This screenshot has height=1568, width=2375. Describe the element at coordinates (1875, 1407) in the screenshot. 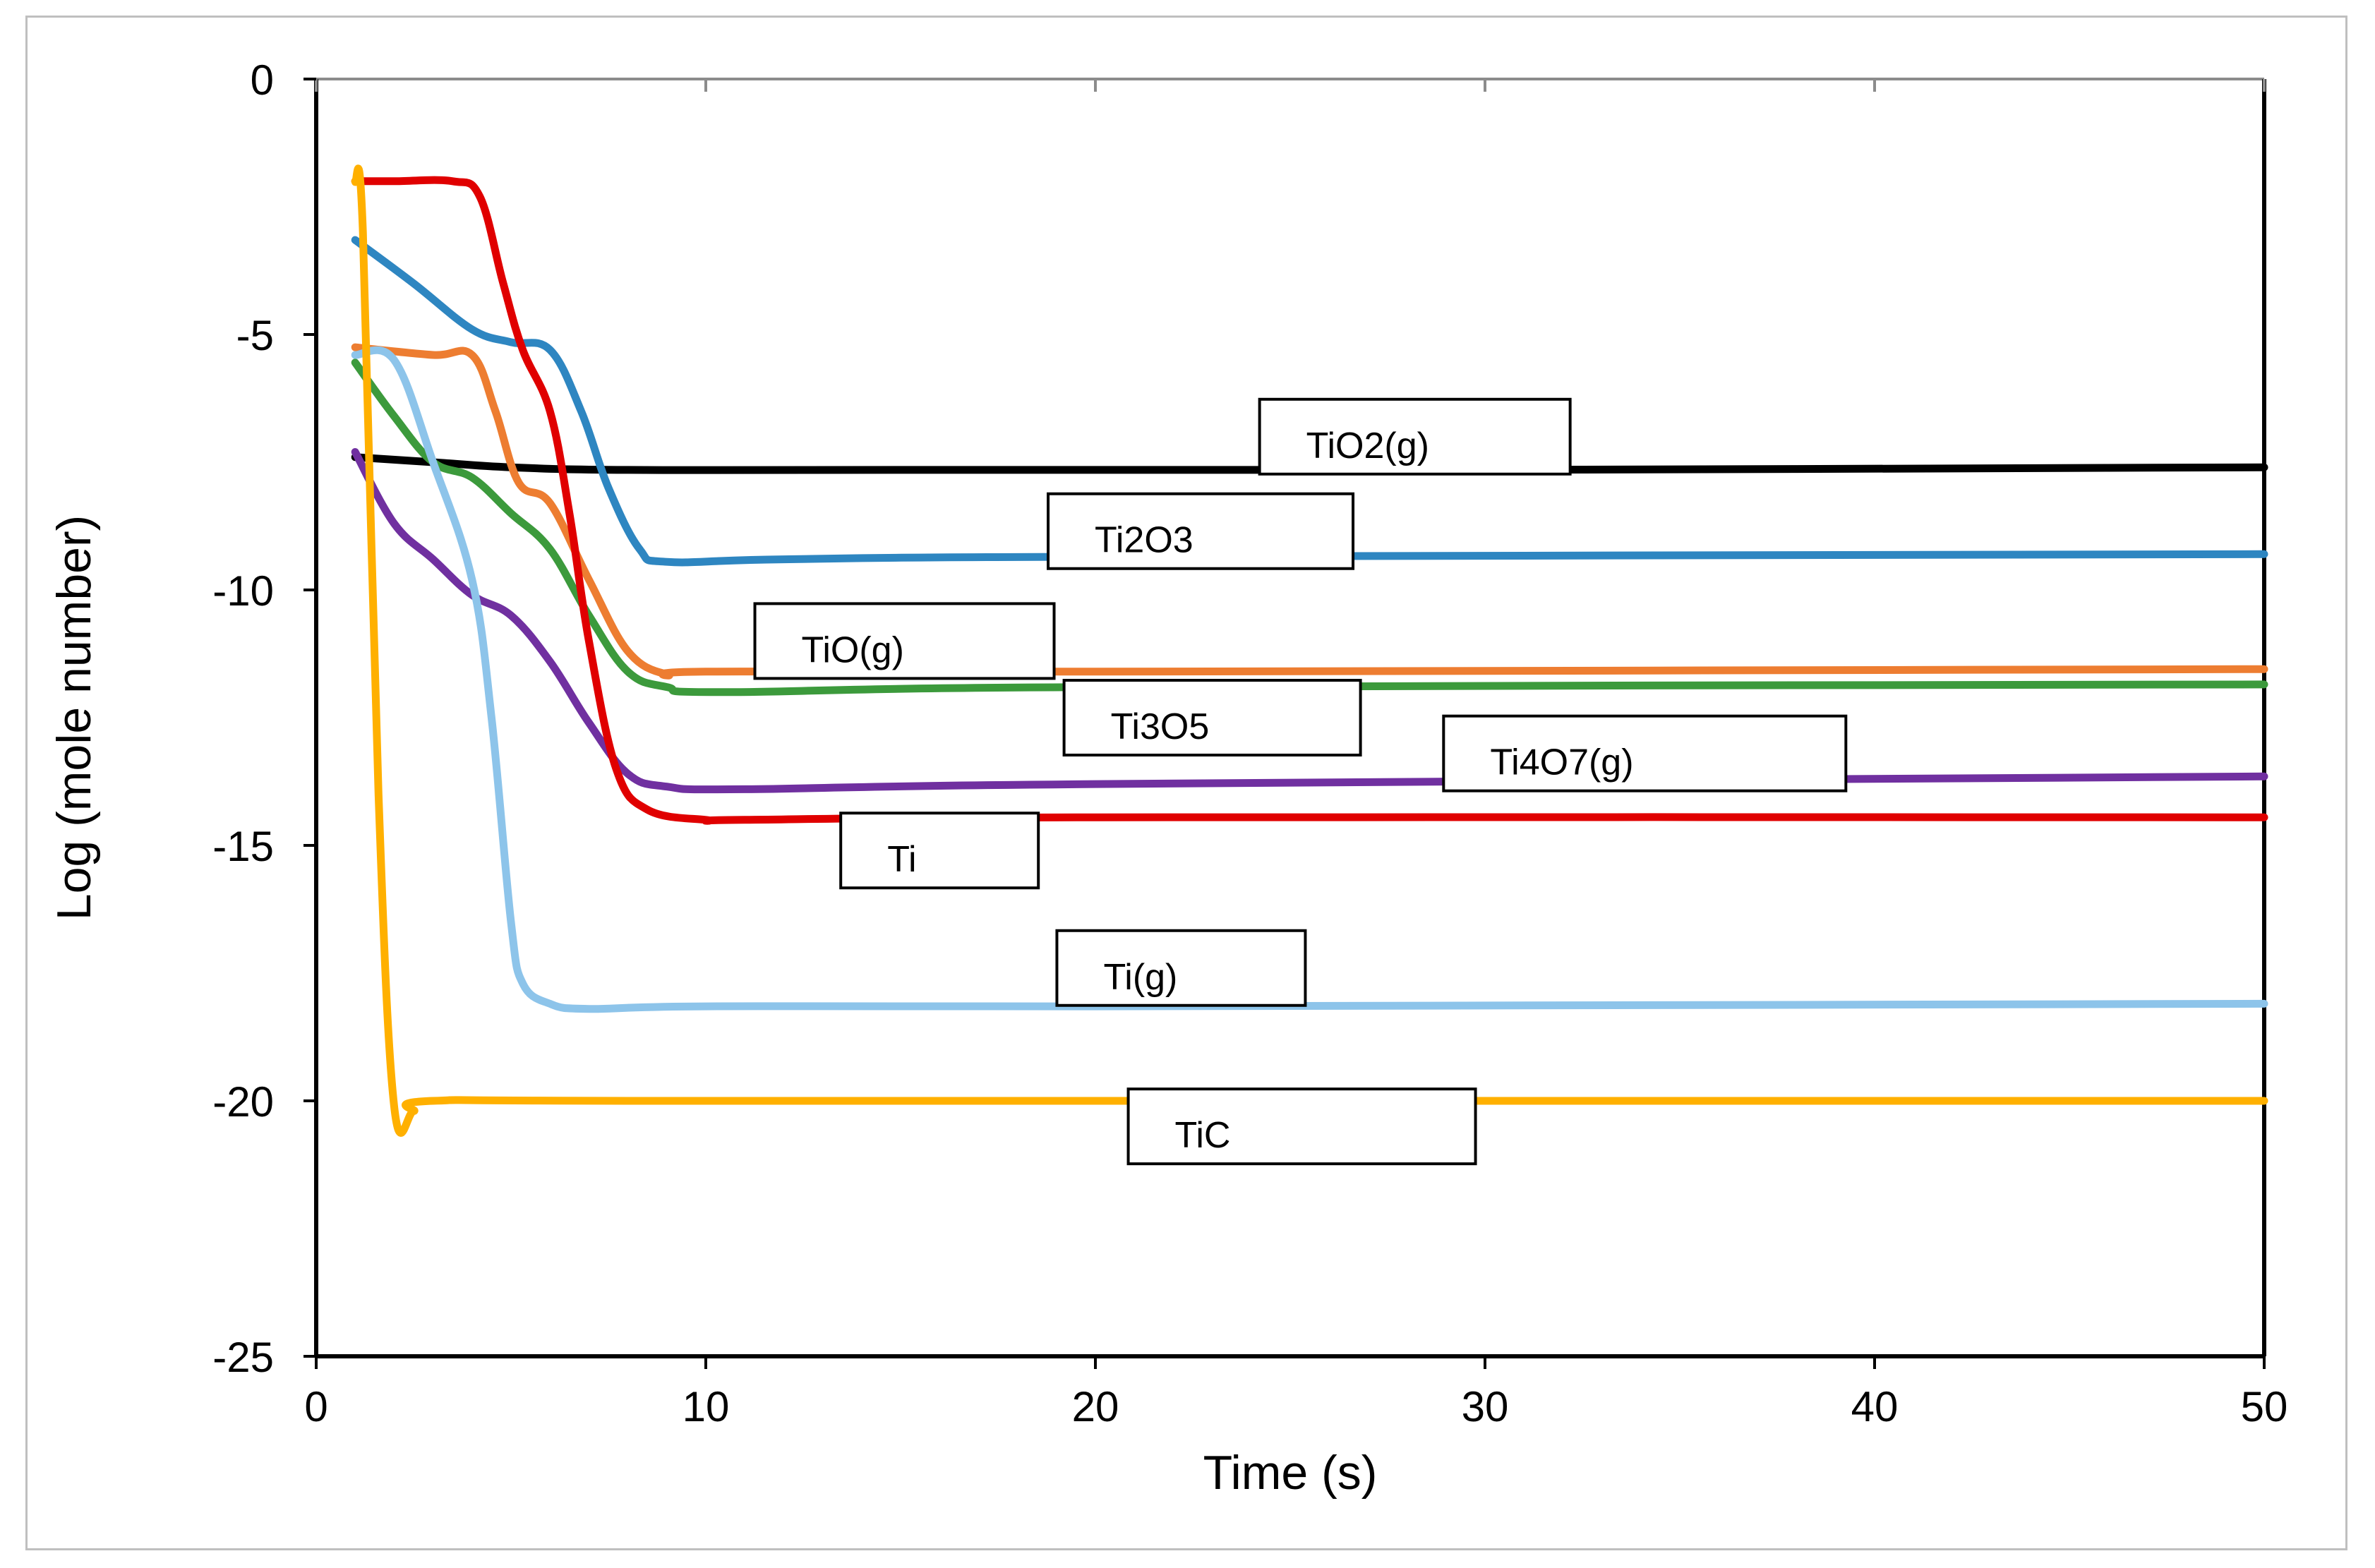

I see `x-tick-label: 40` at that location.